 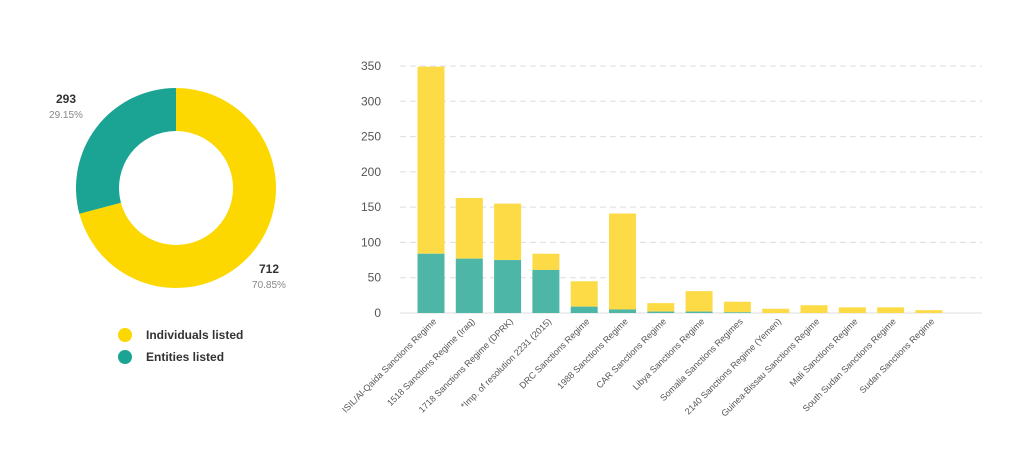 What do you see at coordinates (371, 207) in the screenshot?
I see `y-tick-label: 150` at bounding box center [371, 207].